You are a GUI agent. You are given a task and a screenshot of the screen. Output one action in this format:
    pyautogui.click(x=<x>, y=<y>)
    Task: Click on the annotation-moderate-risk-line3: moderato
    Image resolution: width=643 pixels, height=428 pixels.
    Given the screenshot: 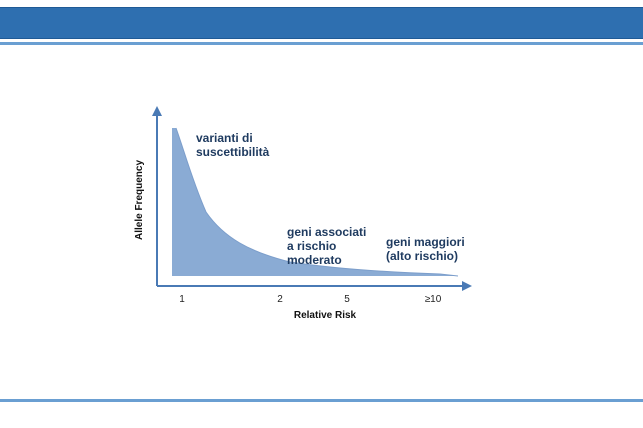 What is the action you would take?
    pyautogui.click(x=314, y=260)
    